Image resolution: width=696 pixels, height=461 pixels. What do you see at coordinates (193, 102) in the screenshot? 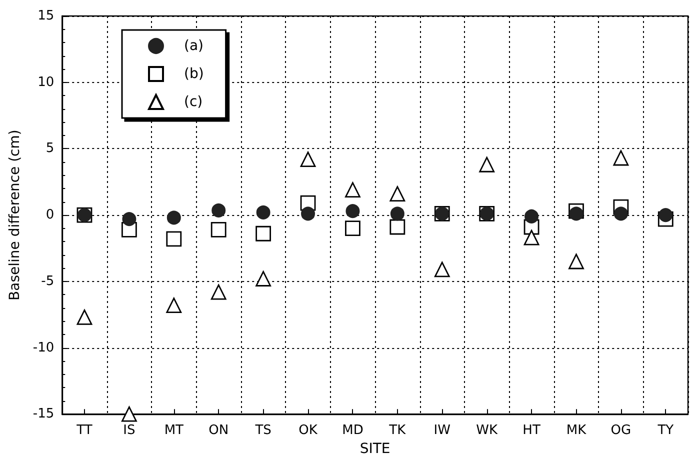
I see `legend-label: (c)` at bounding box center [193, 102].